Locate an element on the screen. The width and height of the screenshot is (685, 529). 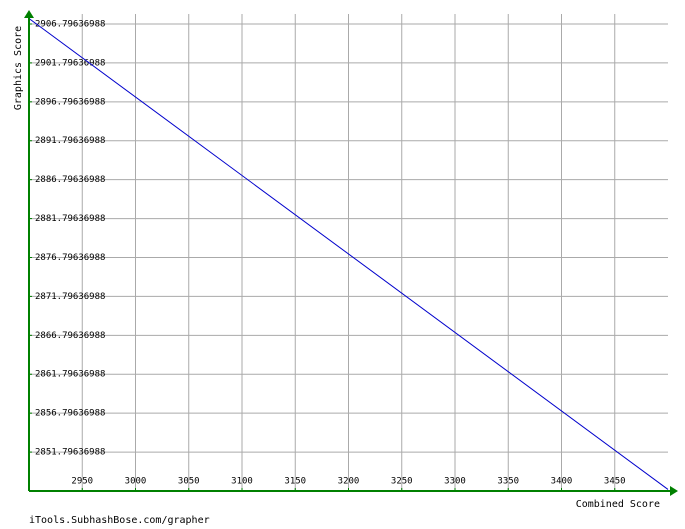
y-tick-label: 2851.79636988 is located at coordinates (70, 453).